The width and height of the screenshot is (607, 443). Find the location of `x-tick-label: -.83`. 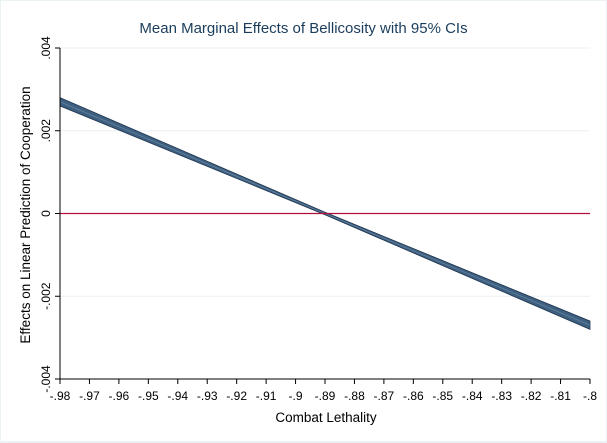

x-tick-label: -.83 is located at coordinates (501, 396).